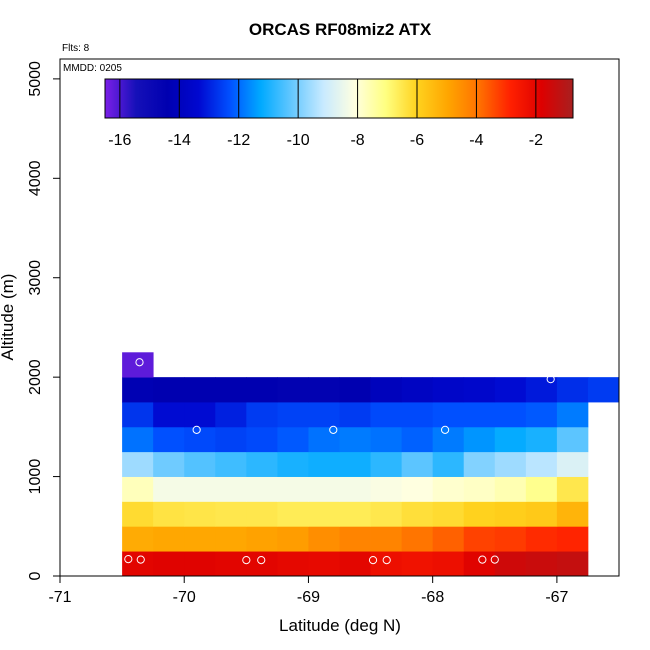 This screenshot has width=650, height=650. Describe the element at coordinates (44, 320) in the screenshot. I see `y-axis: 0 1000 2000 3000 4000 5000` at that location.